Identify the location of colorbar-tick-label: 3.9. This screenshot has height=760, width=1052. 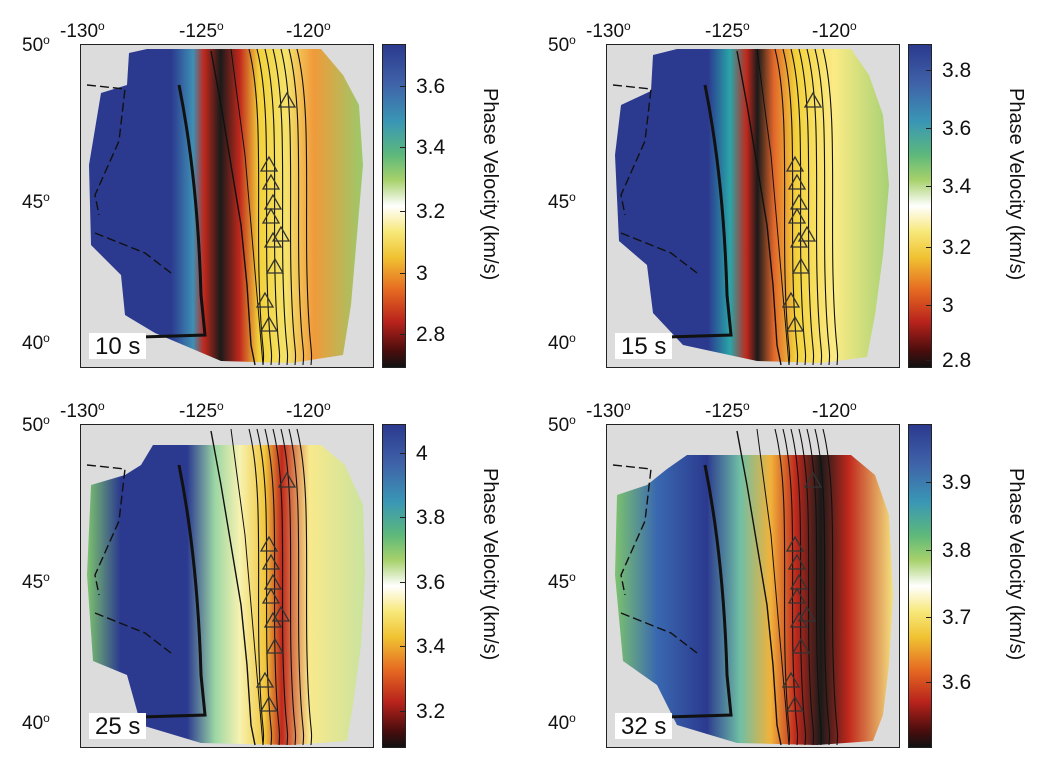
(957, 482).